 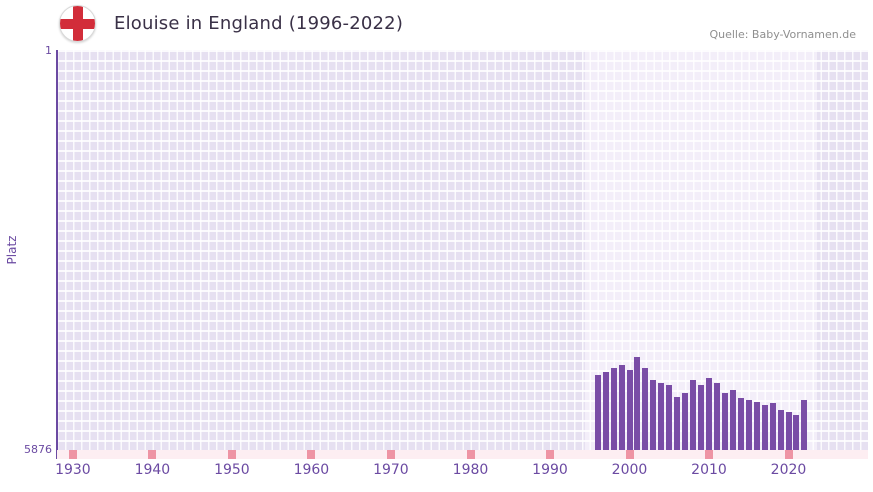 What do you see at coordinates (788, 470) in the screenshot?
I see `x-tick-label: 2020` at bounding box center [788, 470].